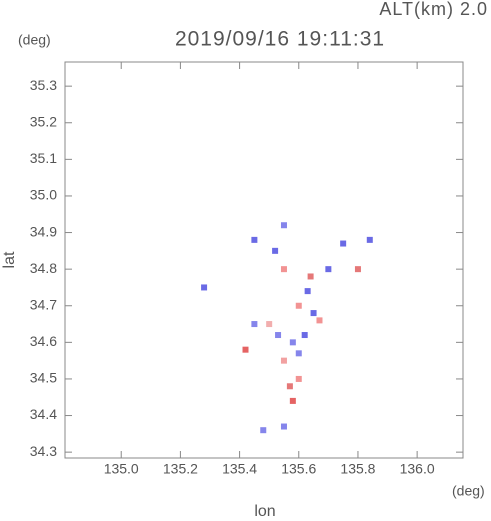 The image size is (491, 521). What do you see at coordinates (9, 259) in the screenshot?
I see `y-axis-label: lat` at bounding box center [9, 259].